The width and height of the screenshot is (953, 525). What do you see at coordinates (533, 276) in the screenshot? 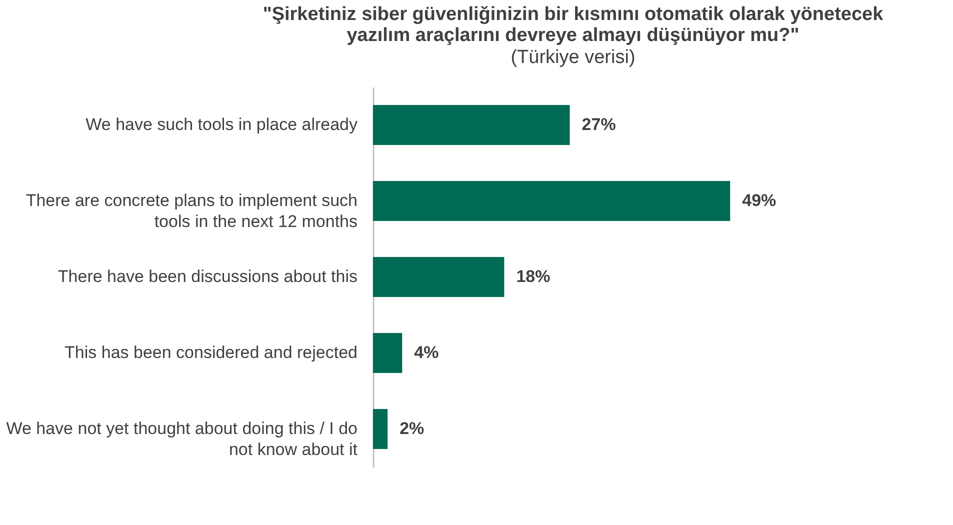
I see `data-label: 18%` at bounding box center [533, 276].